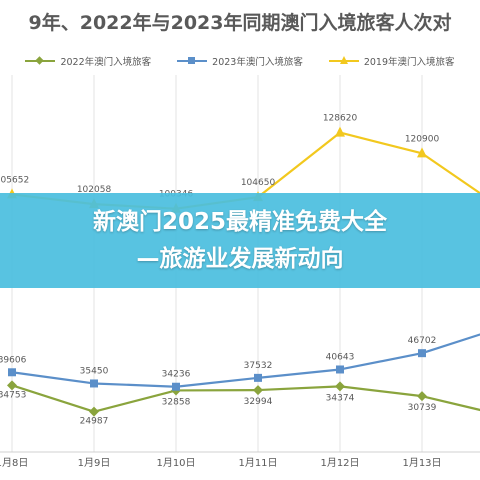  What do you see at coordinates (409, 62) in the screenshot?
I see `legend-label-2019: 2019年澳门入境旅客` at bounding box center [409, 62].